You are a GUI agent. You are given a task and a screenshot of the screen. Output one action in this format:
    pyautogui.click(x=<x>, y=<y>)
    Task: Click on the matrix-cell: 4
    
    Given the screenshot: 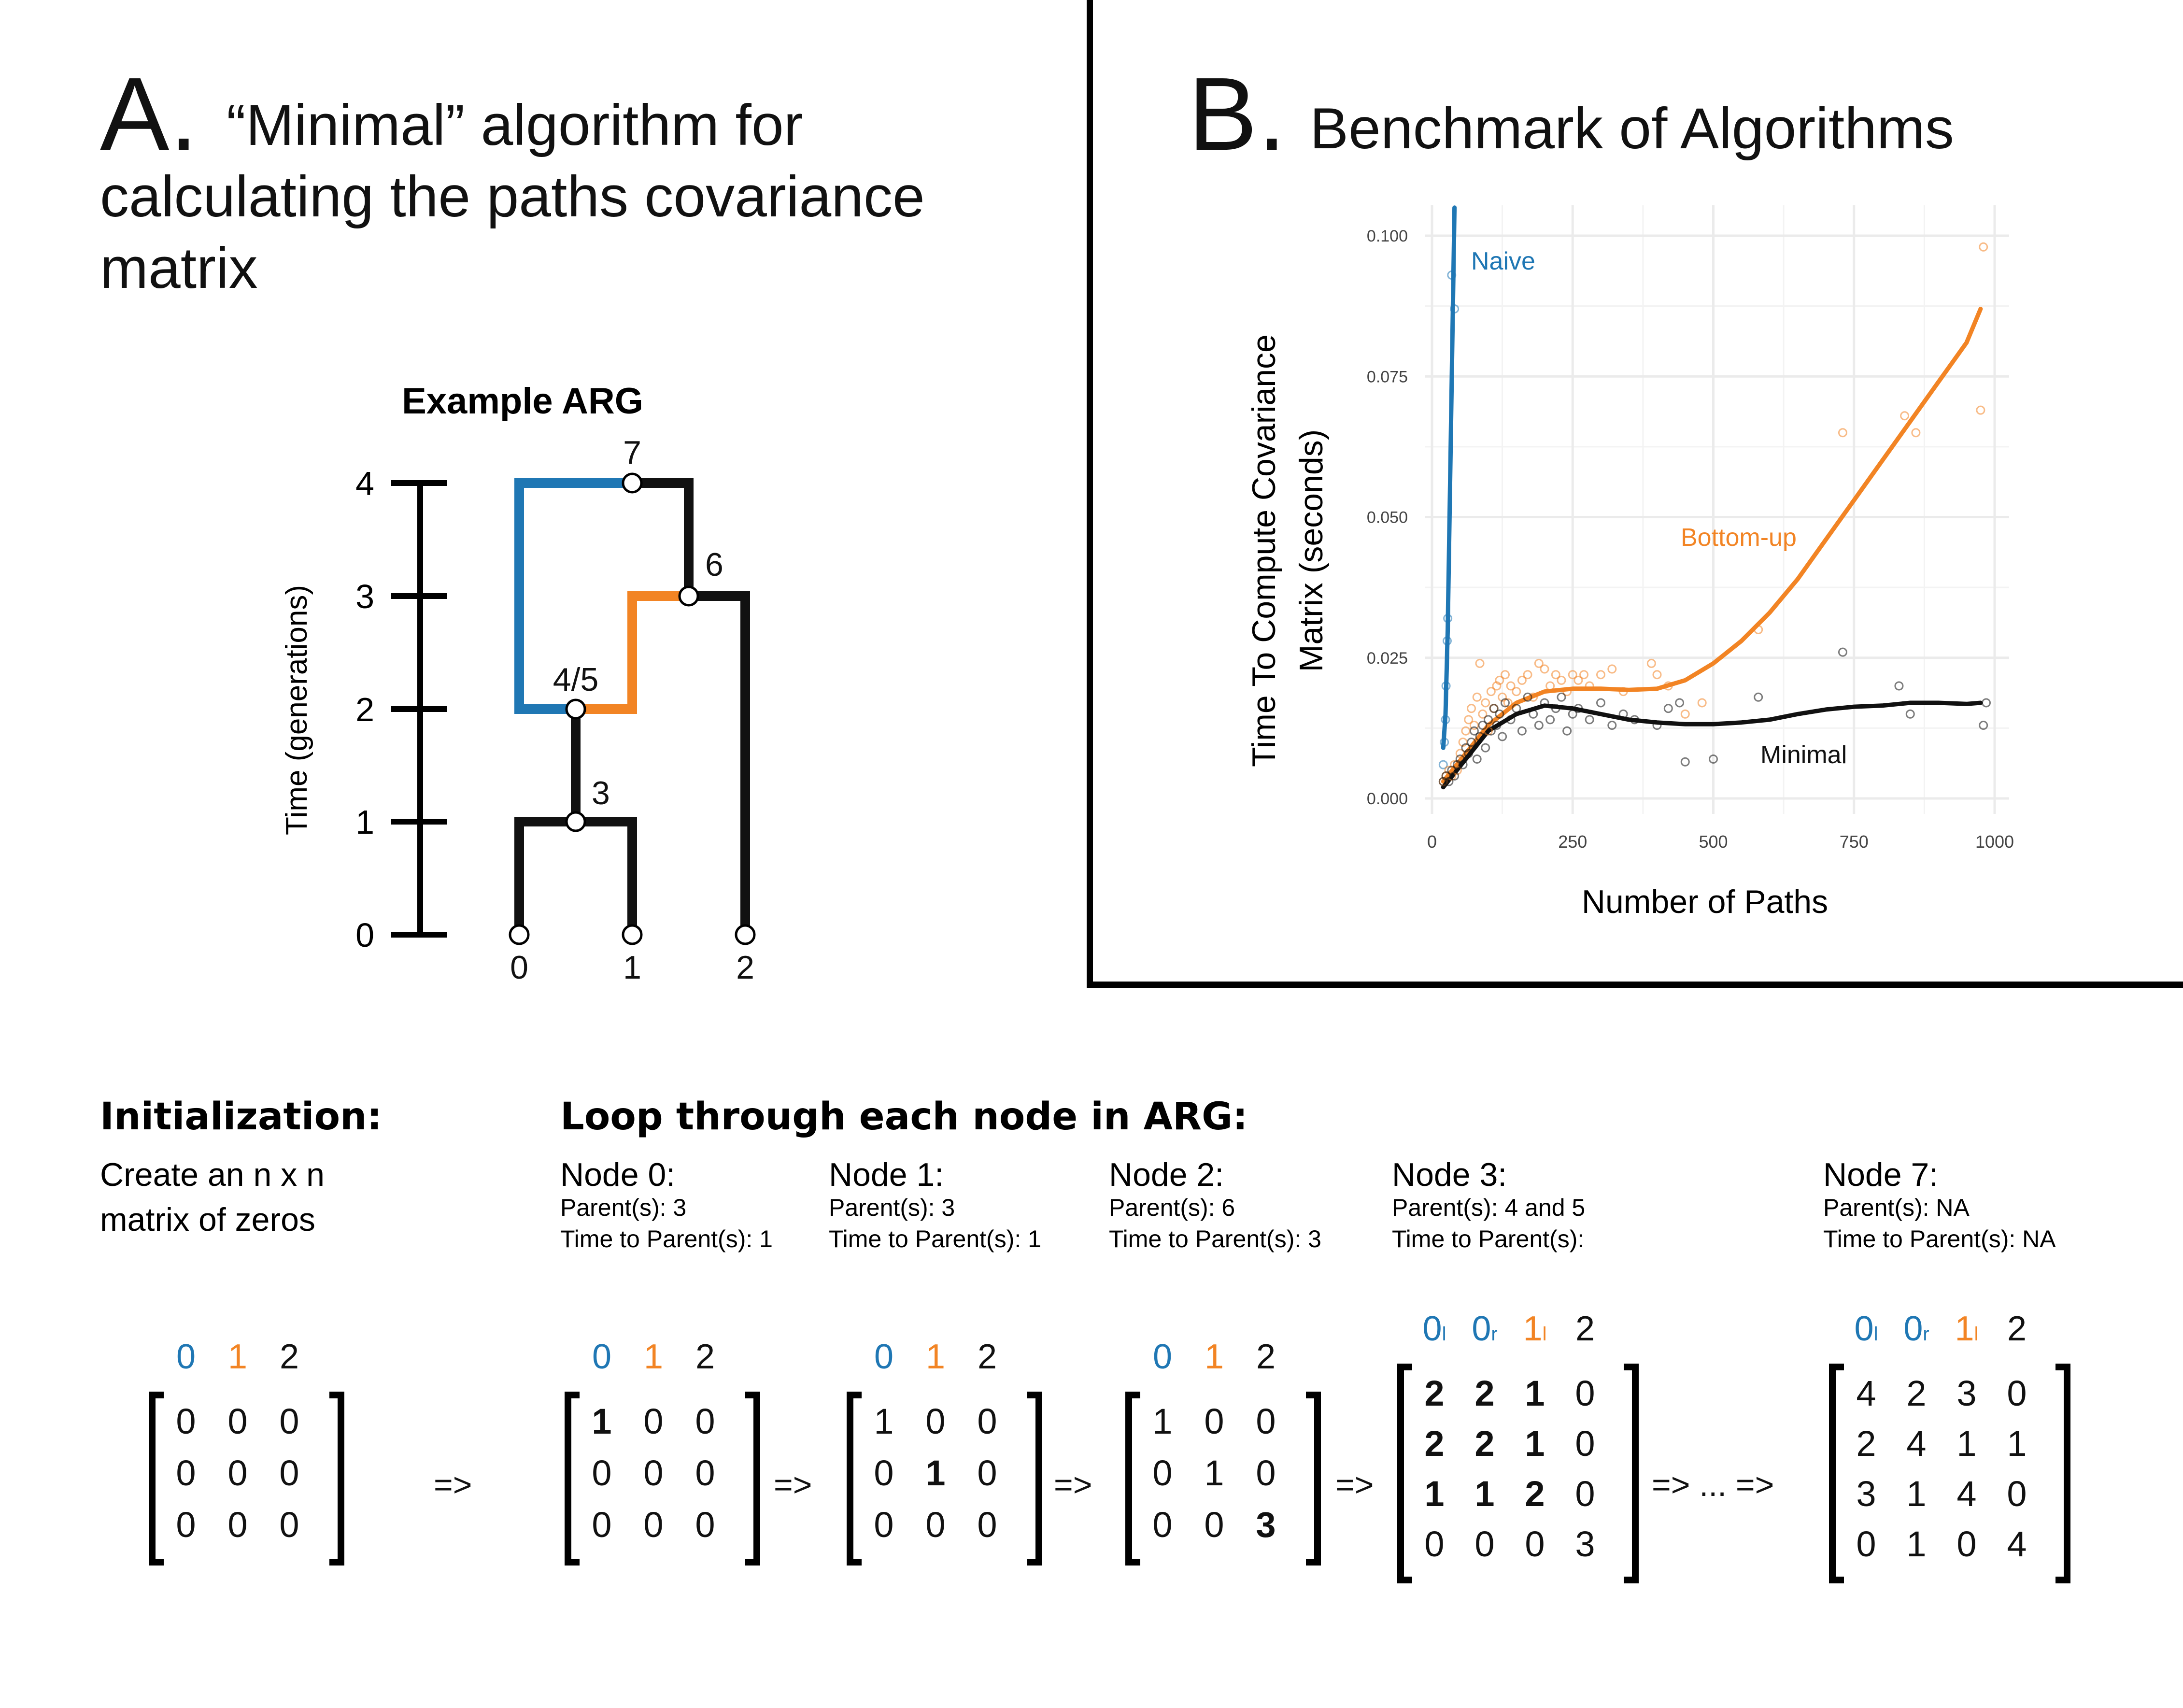 What is the action you would take?
    pyautogui.click(x=1866, y=1393)
    